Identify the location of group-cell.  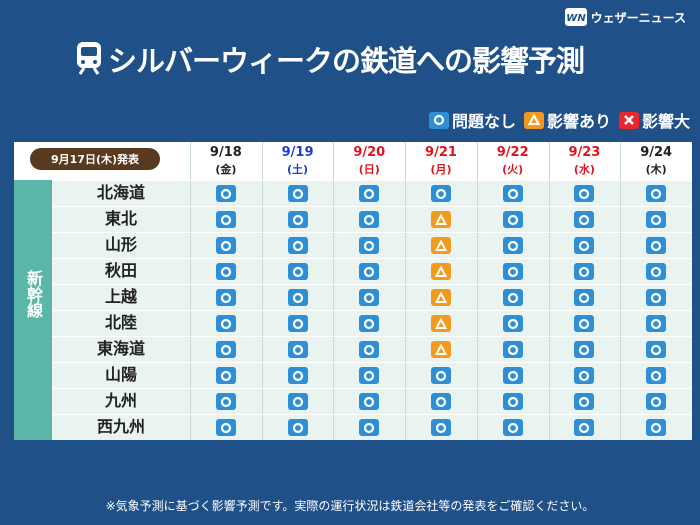
(33, 310).